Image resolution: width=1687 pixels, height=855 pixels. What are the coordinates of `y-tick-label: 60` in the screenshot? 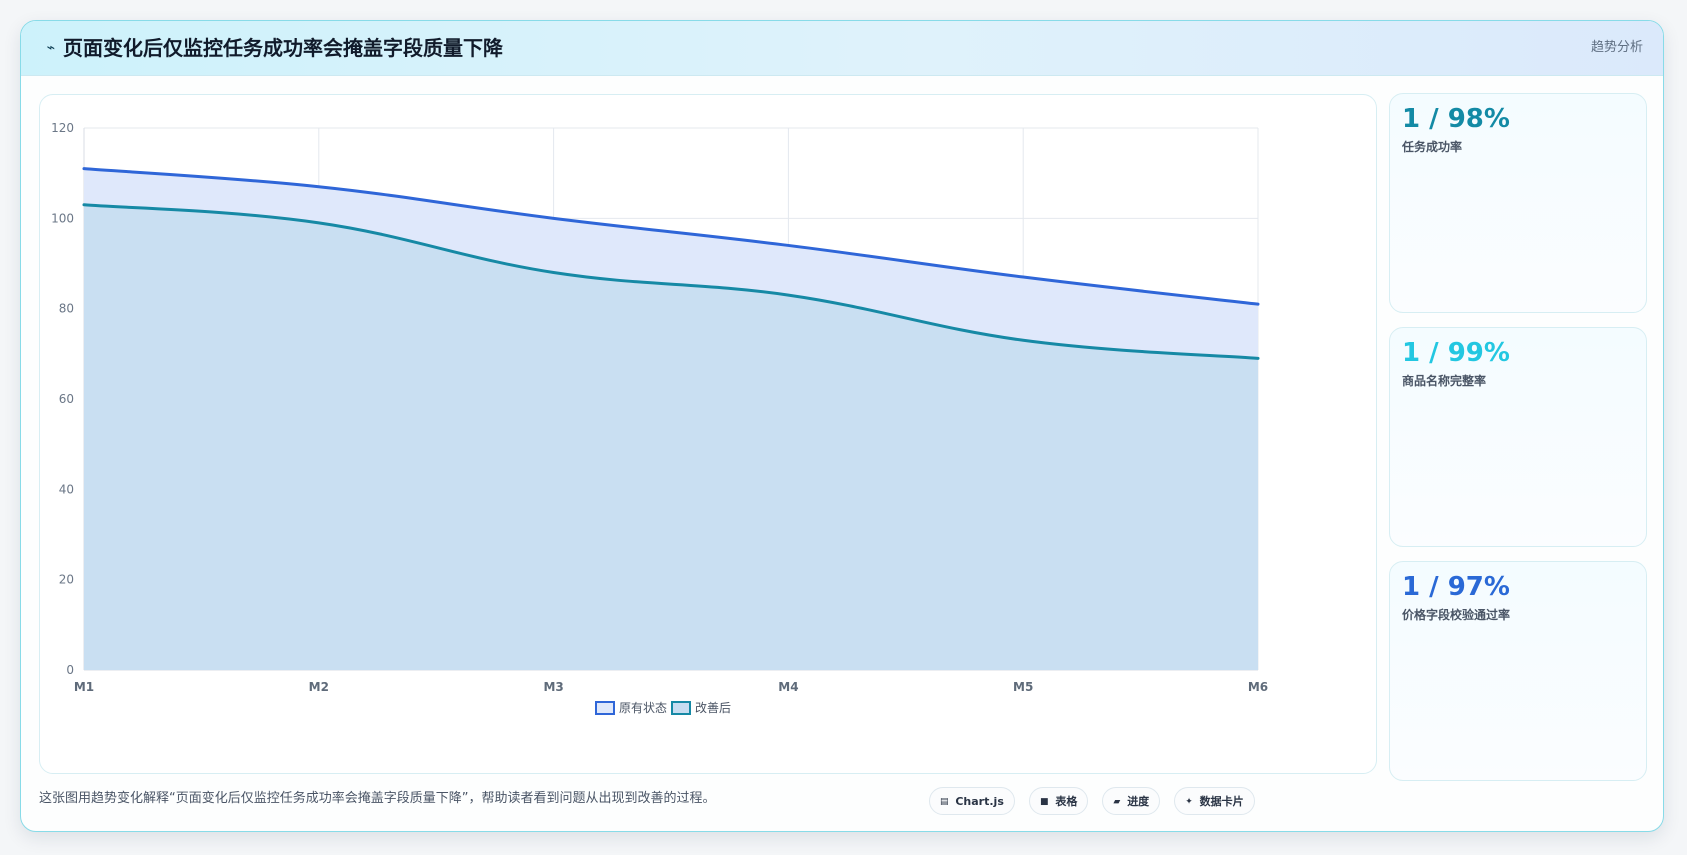 It's located at (66, 399).